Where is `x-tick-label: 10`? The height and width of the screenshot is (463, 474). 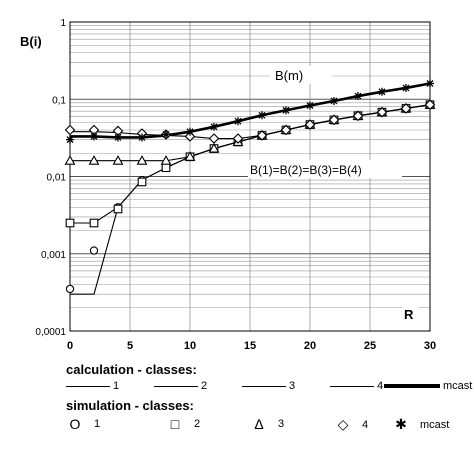 x-tick-label: 10 is located at coordinates (190, 346).